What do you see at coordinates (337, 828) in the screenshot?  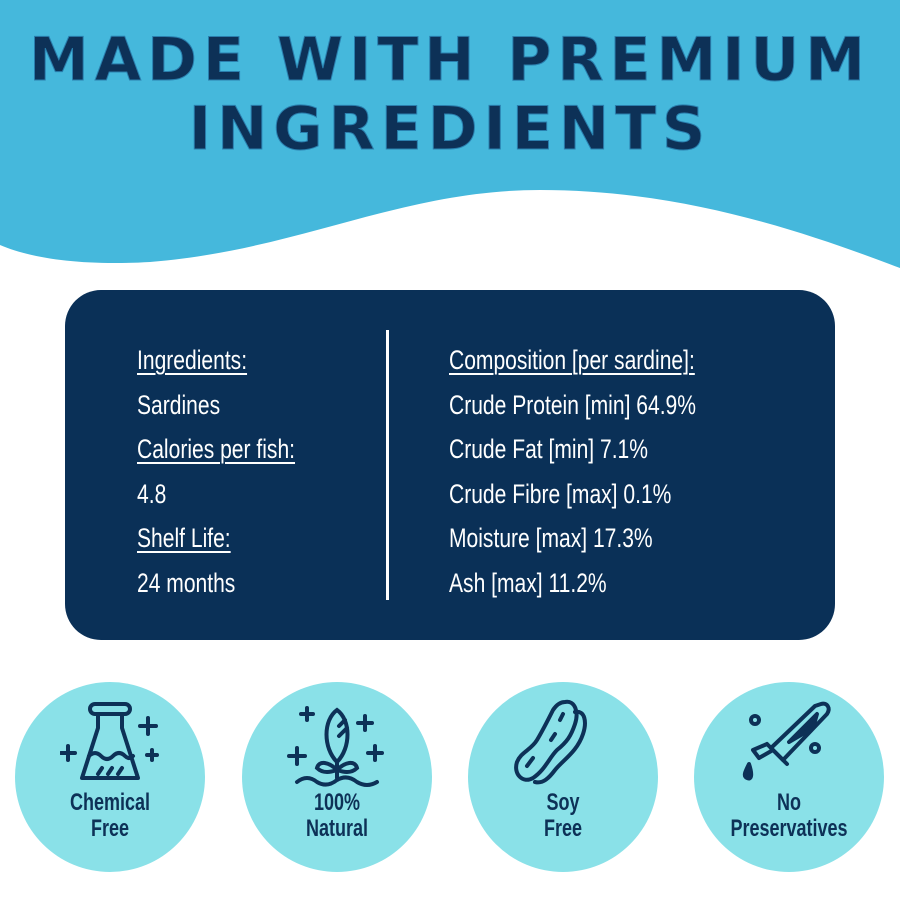 I see `badge-label-line2: Natural` at bounding box center [337, 828].